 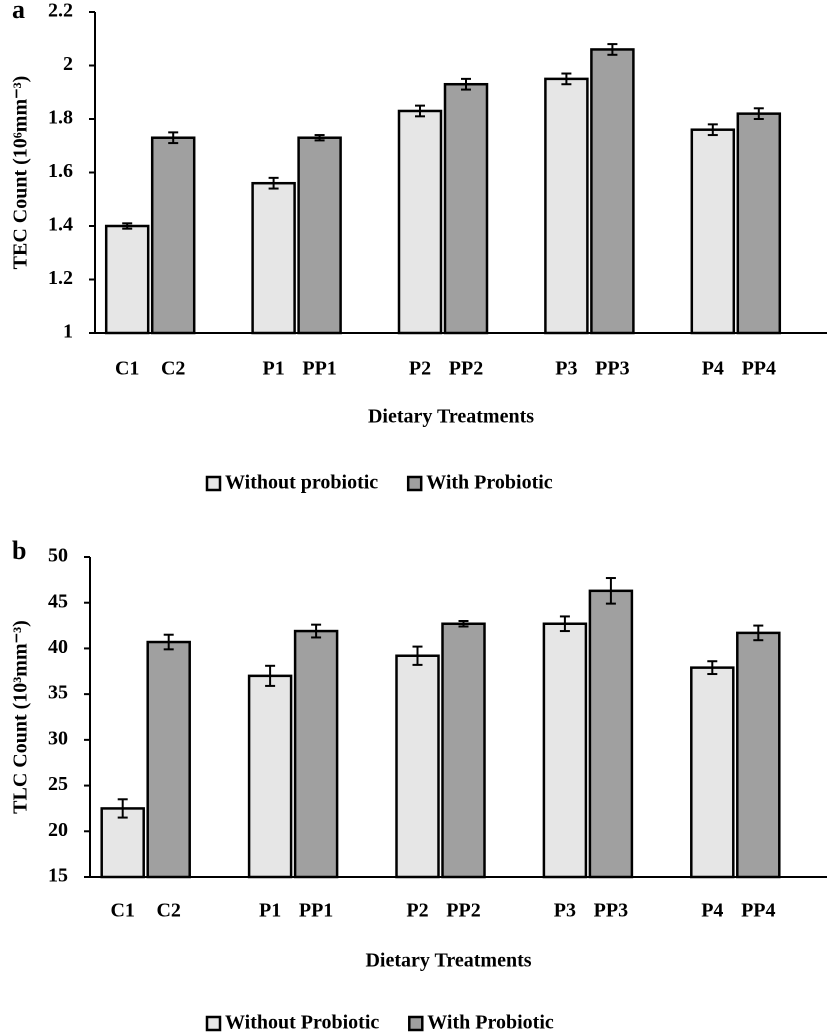 What do you see at coordinates (18, 12) in the screenshot?
I see `panel-label: a` at bounding box center [18, 12].